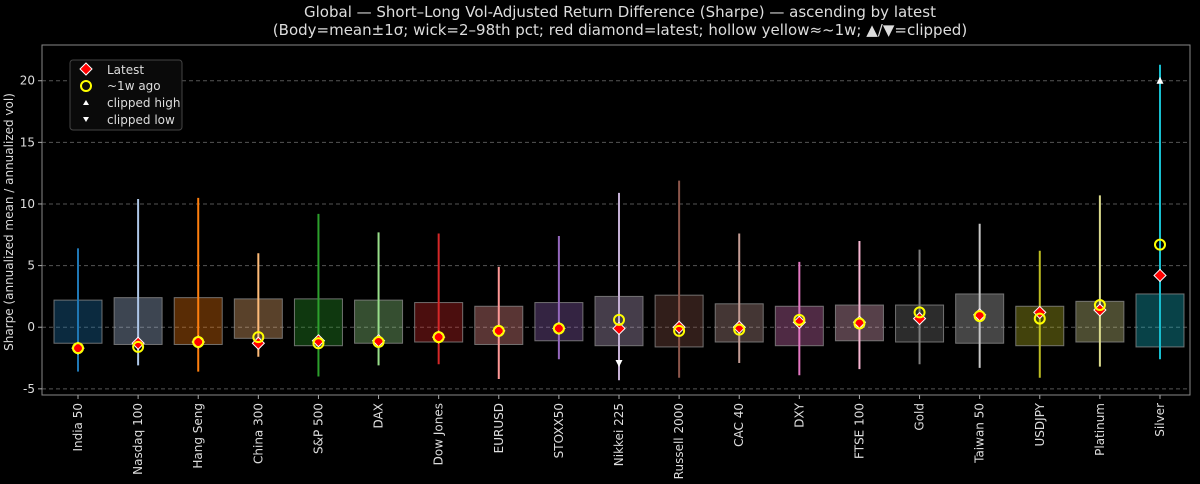 The image size is (1200, 484). Describe the element at coordinates (31, 266) in the screenshot. I see `y-tick-label: 5` at that location.